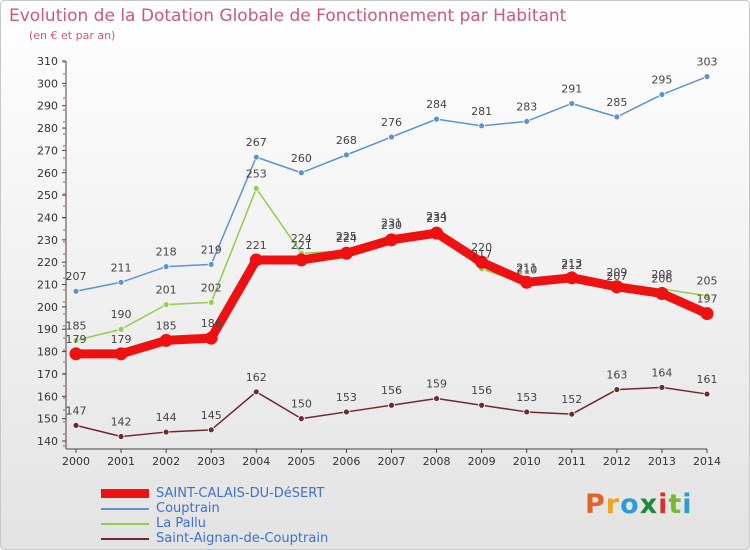 This screenshot has width=750, height=550. Describe the element at coordinates (616, 272) in the screenshot. I see `data-label: 209` at that location.